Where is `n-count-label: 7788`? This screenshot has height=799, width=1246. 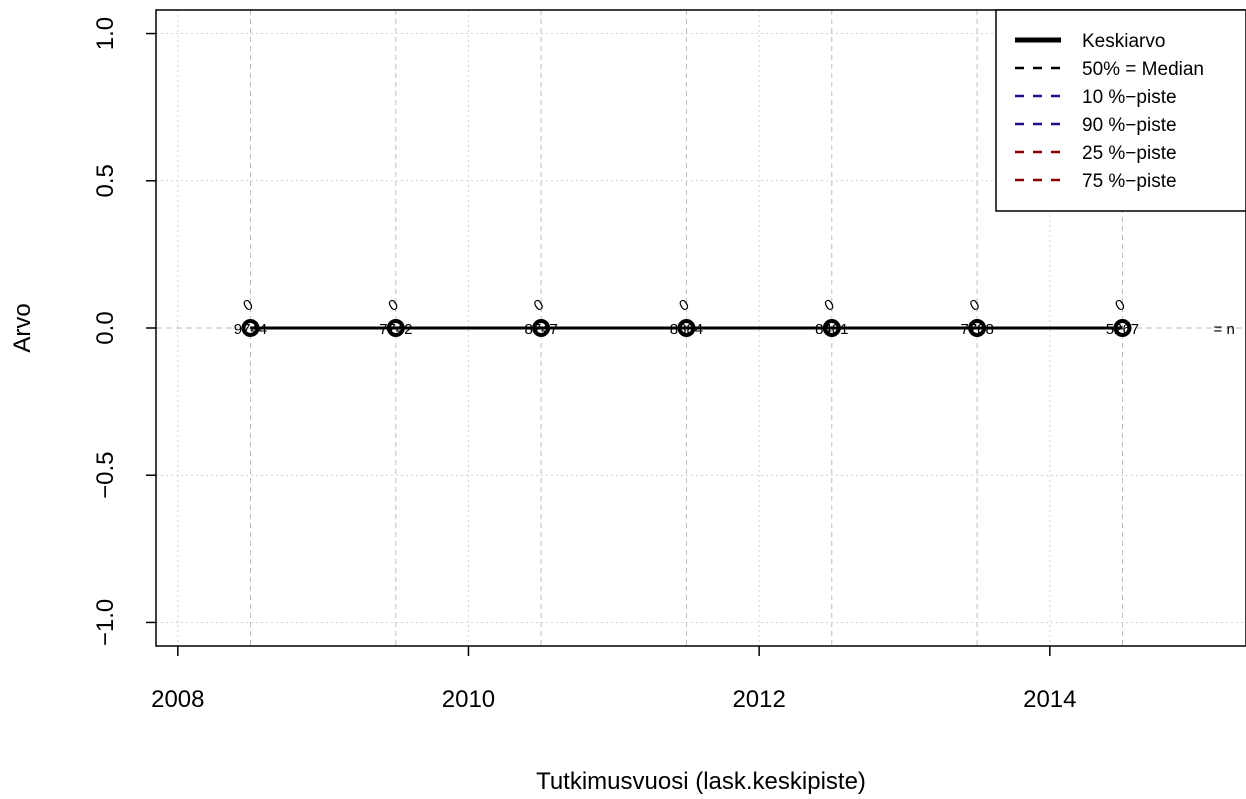 n-count-label: 7788 is located at coordinates (976, 329).